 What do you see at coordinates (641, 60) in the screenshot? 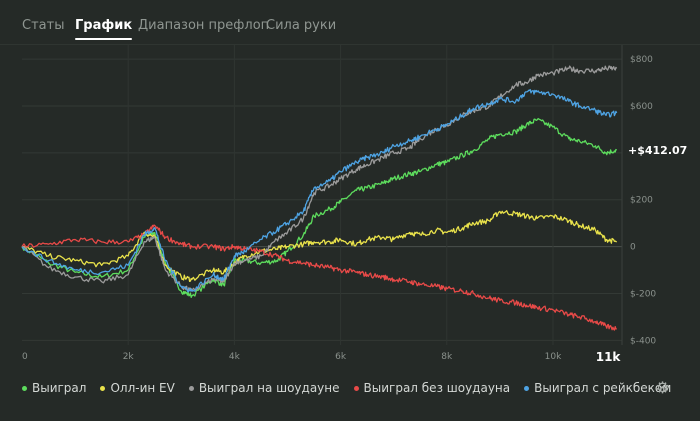
I see `y-tick-label: $800` at bounding box center [641, 60].